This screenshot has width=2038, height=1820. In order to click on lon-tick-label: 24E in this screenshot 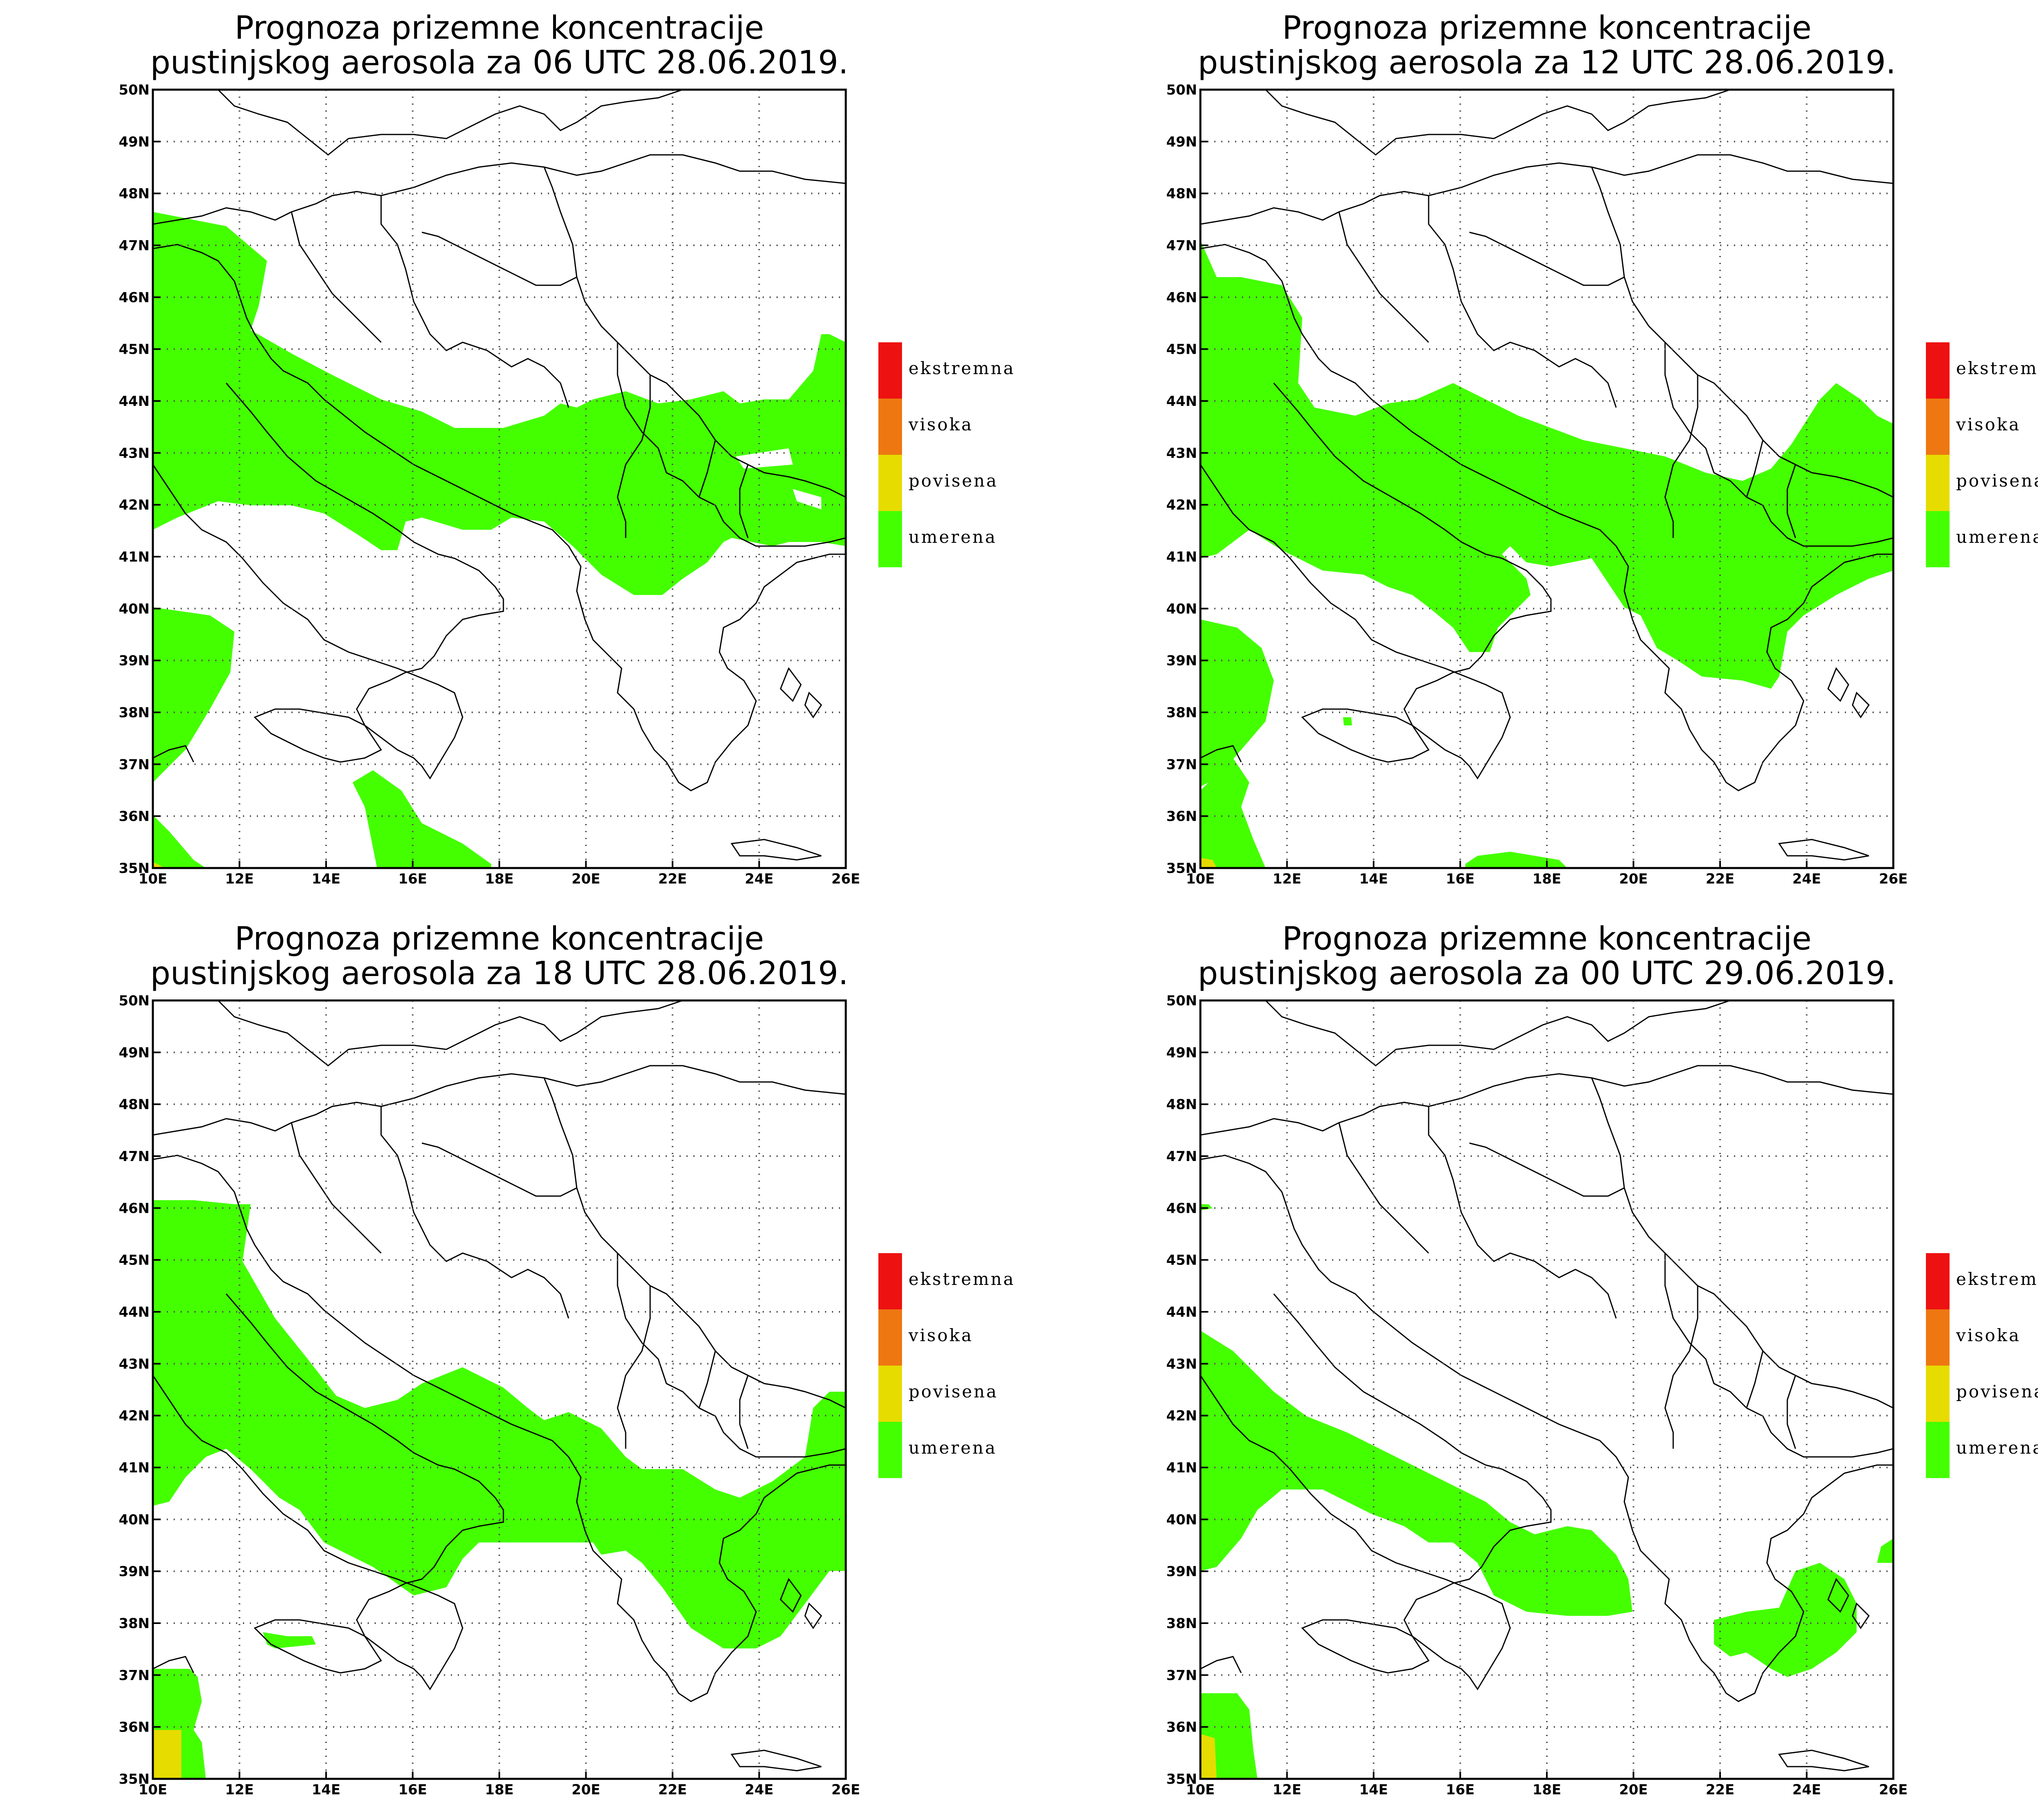, I will do `click(1807, 1790)`.